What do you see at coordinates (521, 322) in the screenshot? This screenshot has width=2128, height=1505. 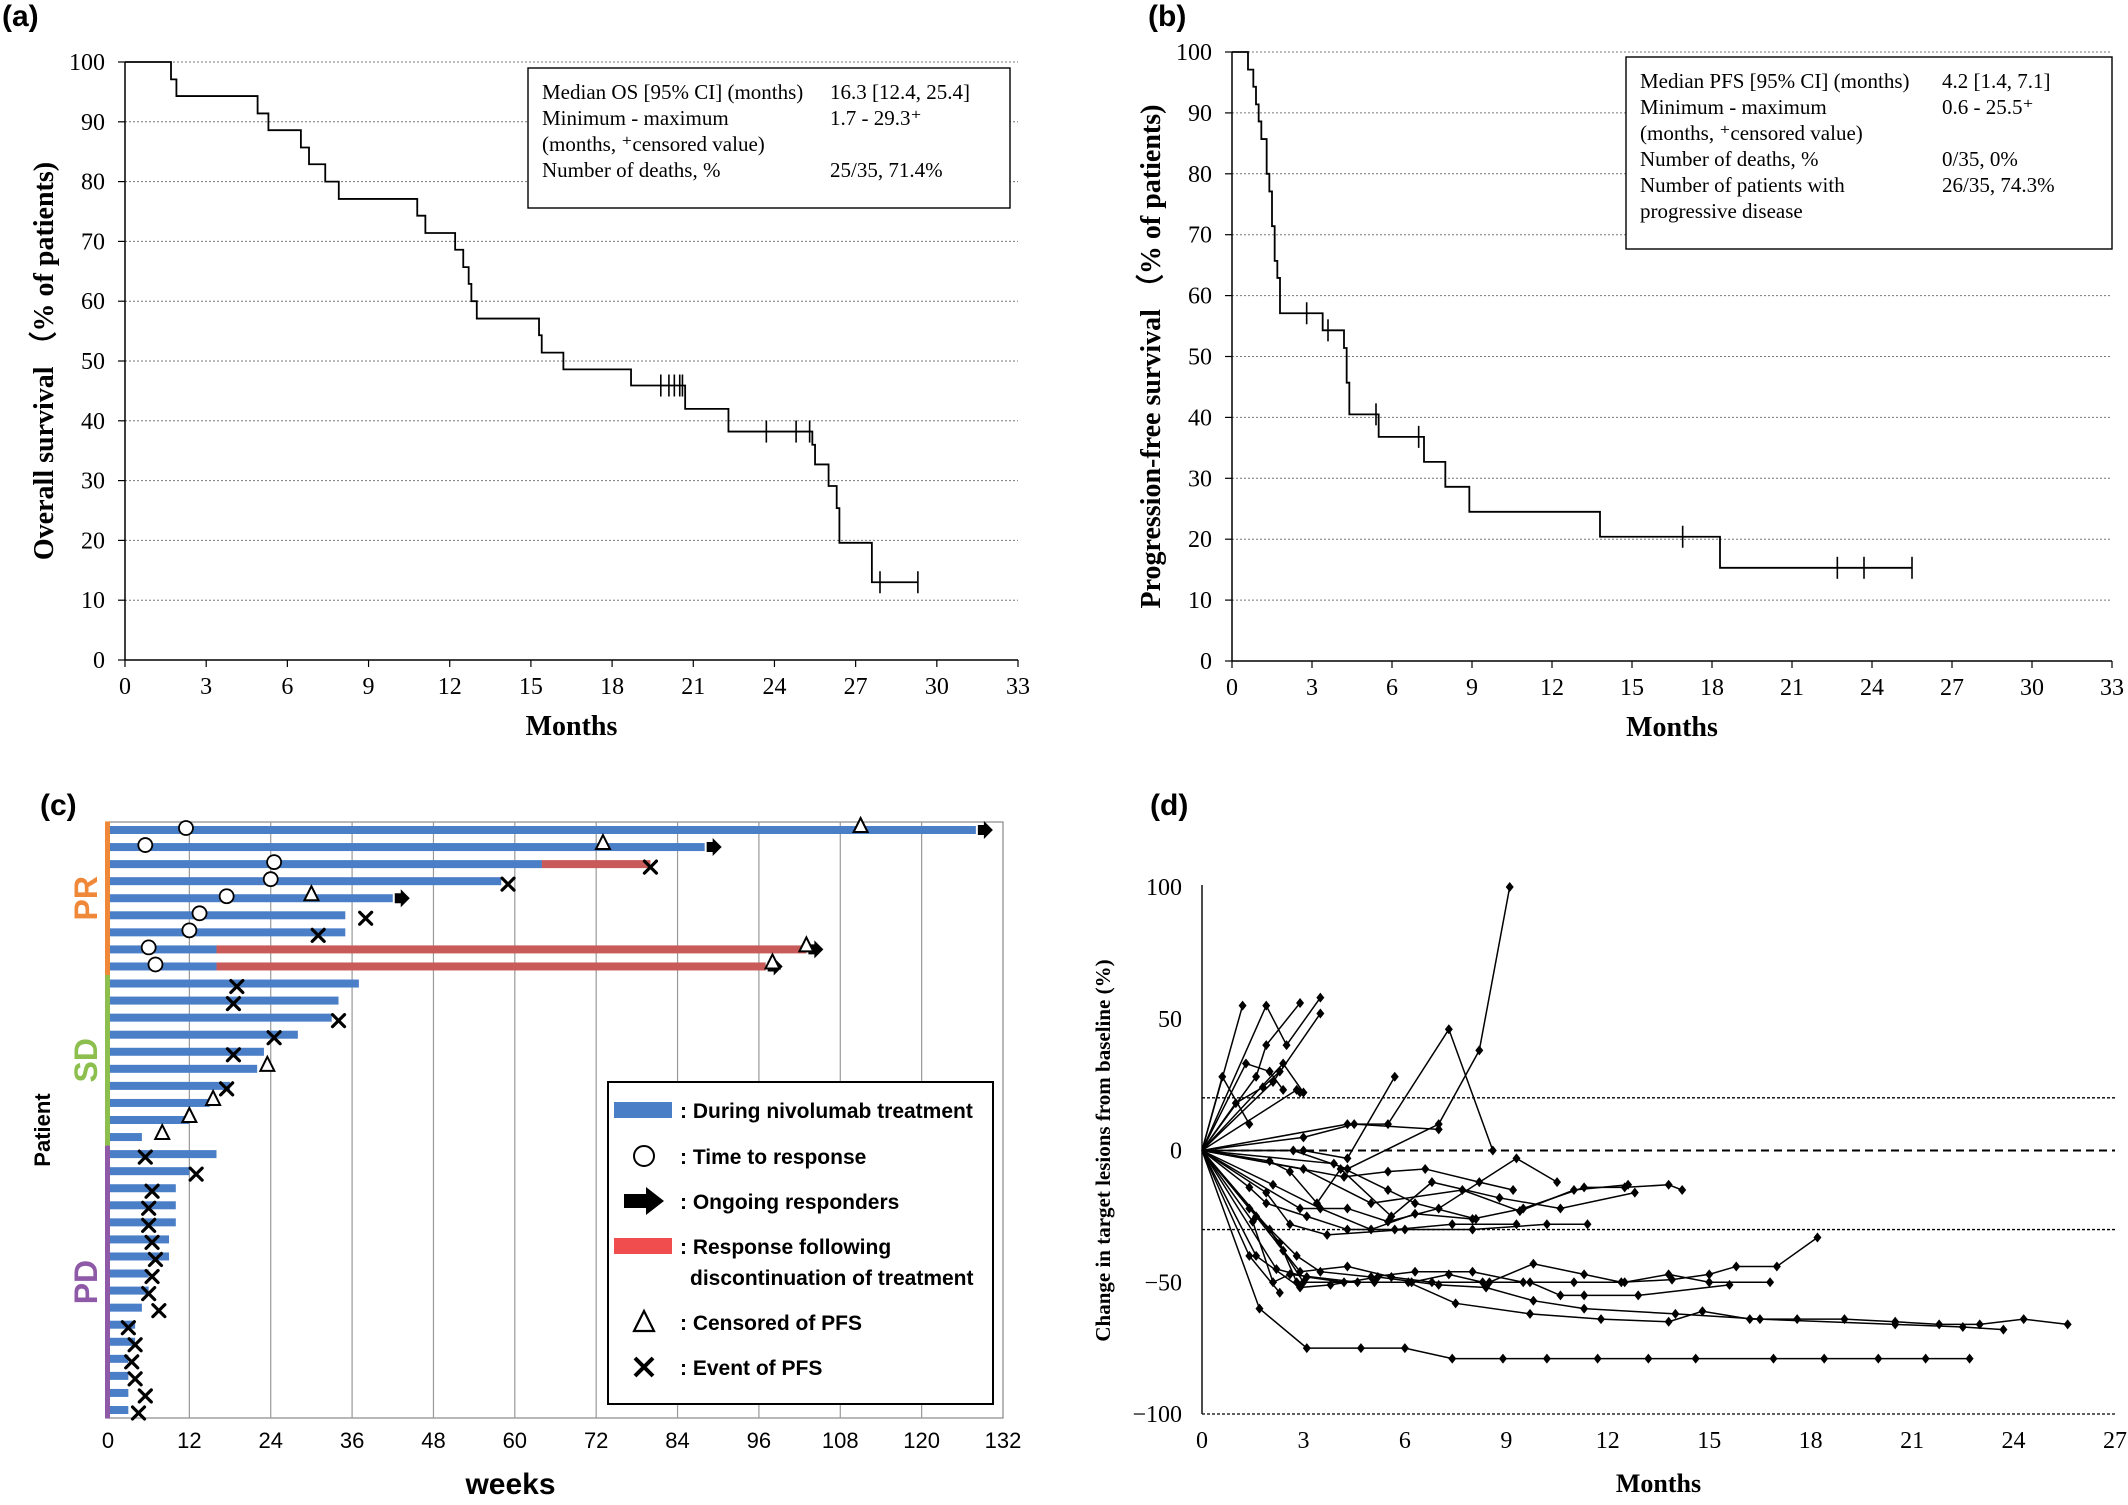 I see `survival-curve` at bounding box center [521, 322].